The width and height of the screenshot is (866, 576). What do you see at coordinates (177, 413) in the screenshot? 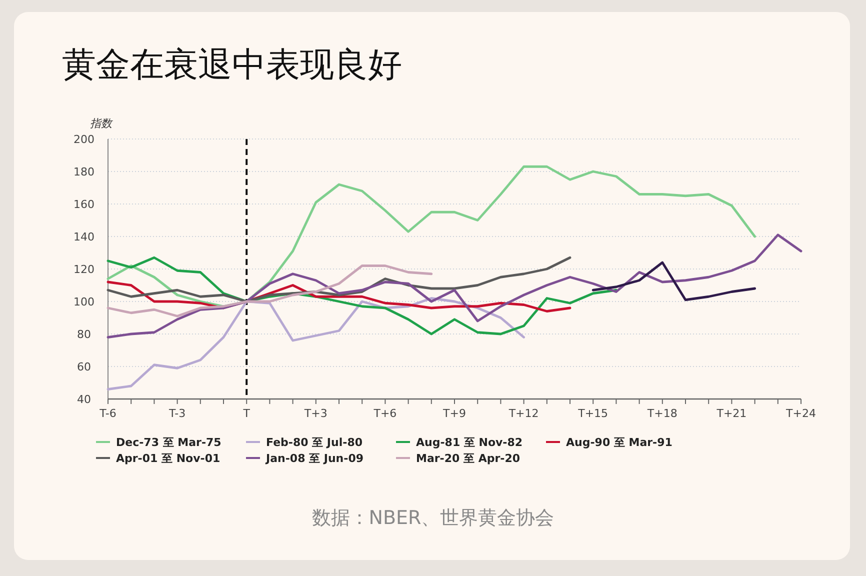
I see `x-tick-label: T-3` at bounding box center [177, 413].